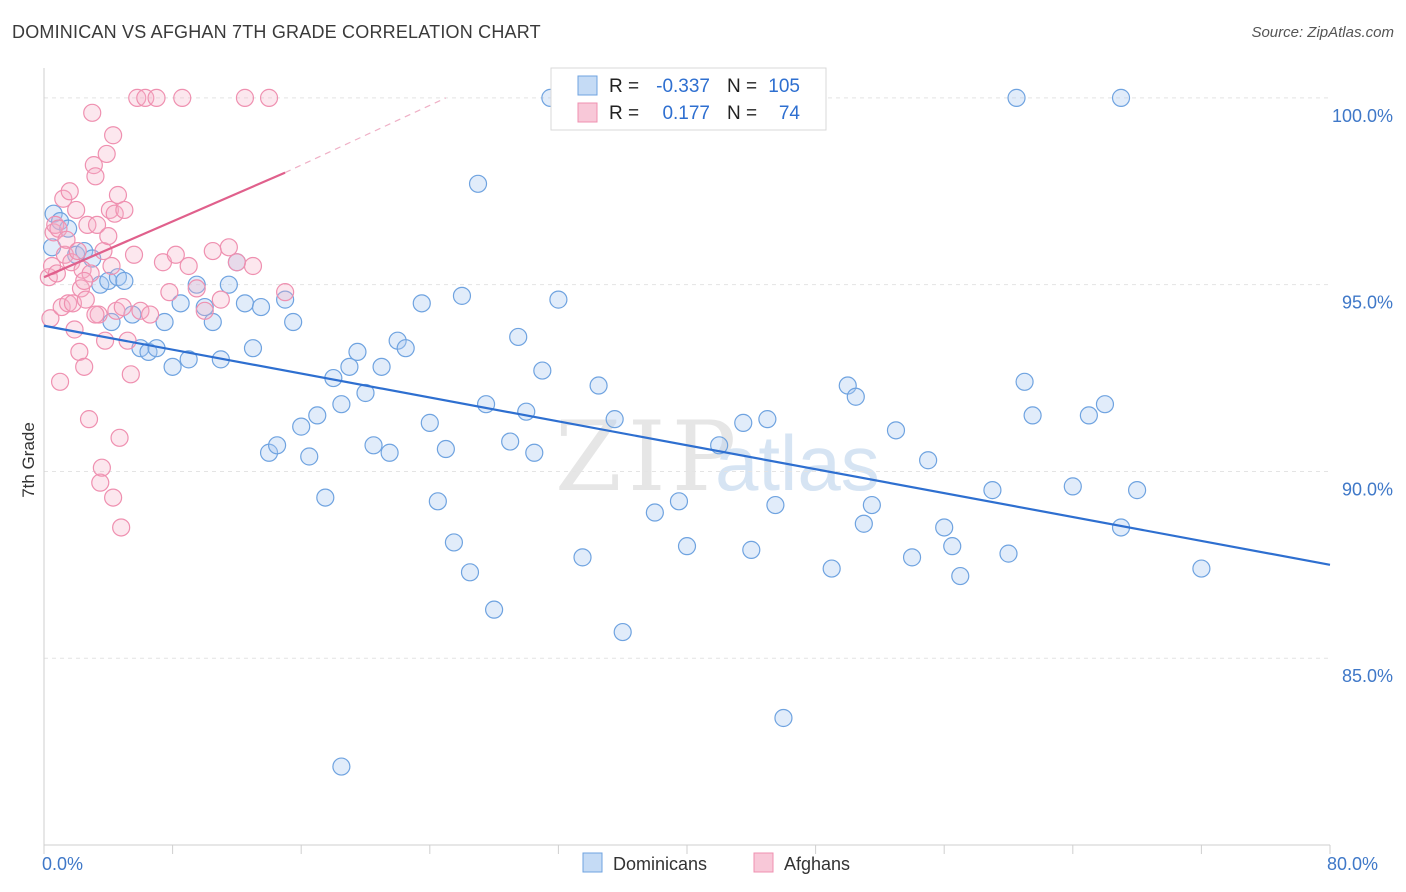 This screenshot has width=1406, height=892. Describe the element at coordinates (790, 113) in the screenshot. I see `legend-n-value-afghans: 74` at that location.